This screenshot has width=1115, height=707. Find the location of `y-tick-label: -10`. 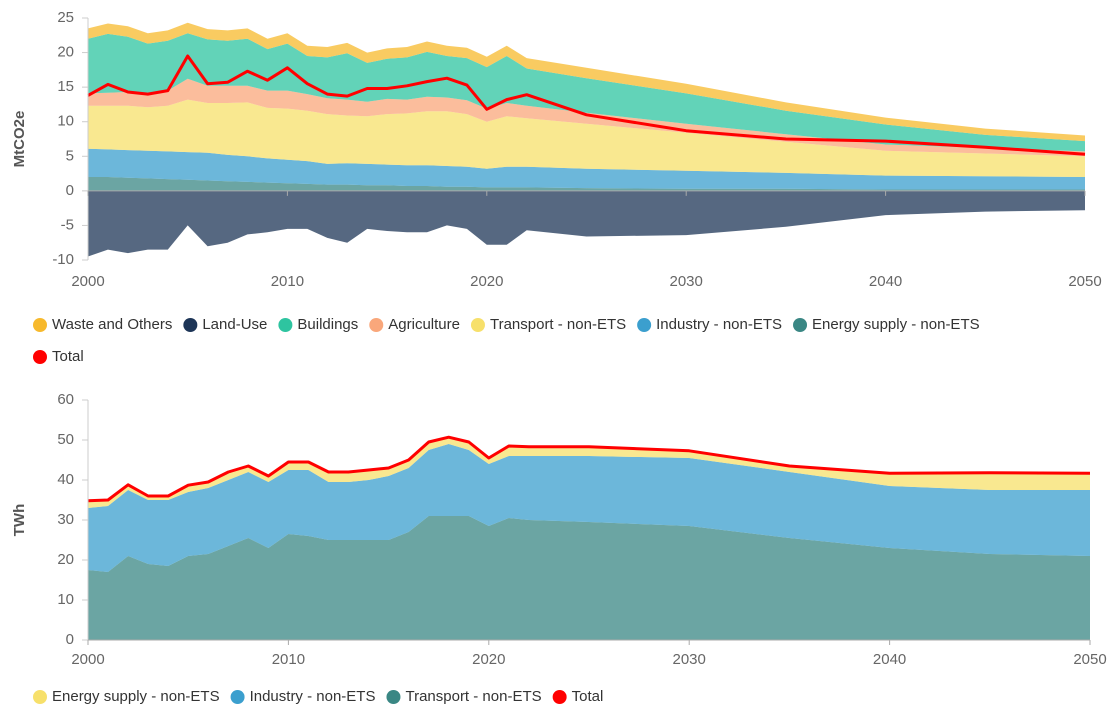

y-tick-label: -10 is located at coordinates (63, 259).